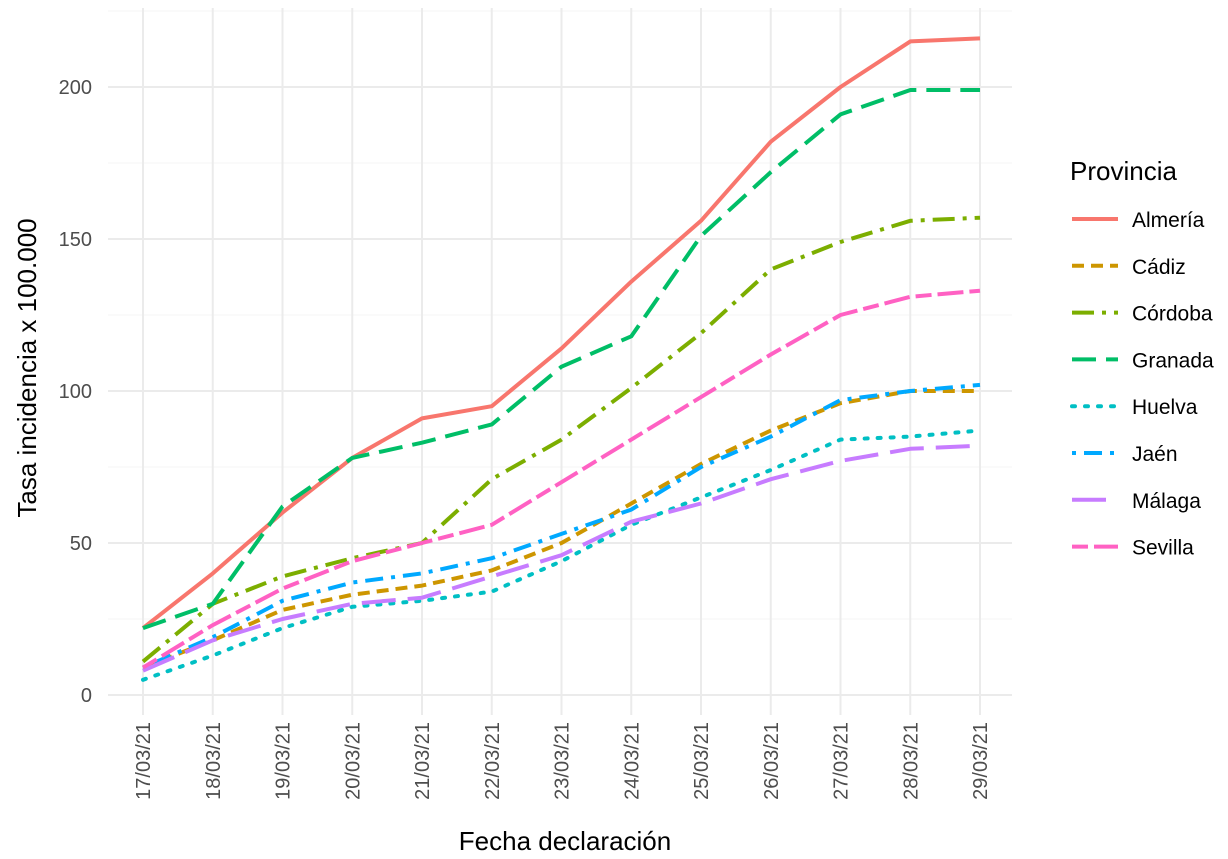 Image resolution: width=1228 pixels, height=859 pixels. What do you see at coordinates (27, 367) in the screenshot?
I see `y-axis-title: Tasa incidencia x 100.000` at bounding box center [27, 367].